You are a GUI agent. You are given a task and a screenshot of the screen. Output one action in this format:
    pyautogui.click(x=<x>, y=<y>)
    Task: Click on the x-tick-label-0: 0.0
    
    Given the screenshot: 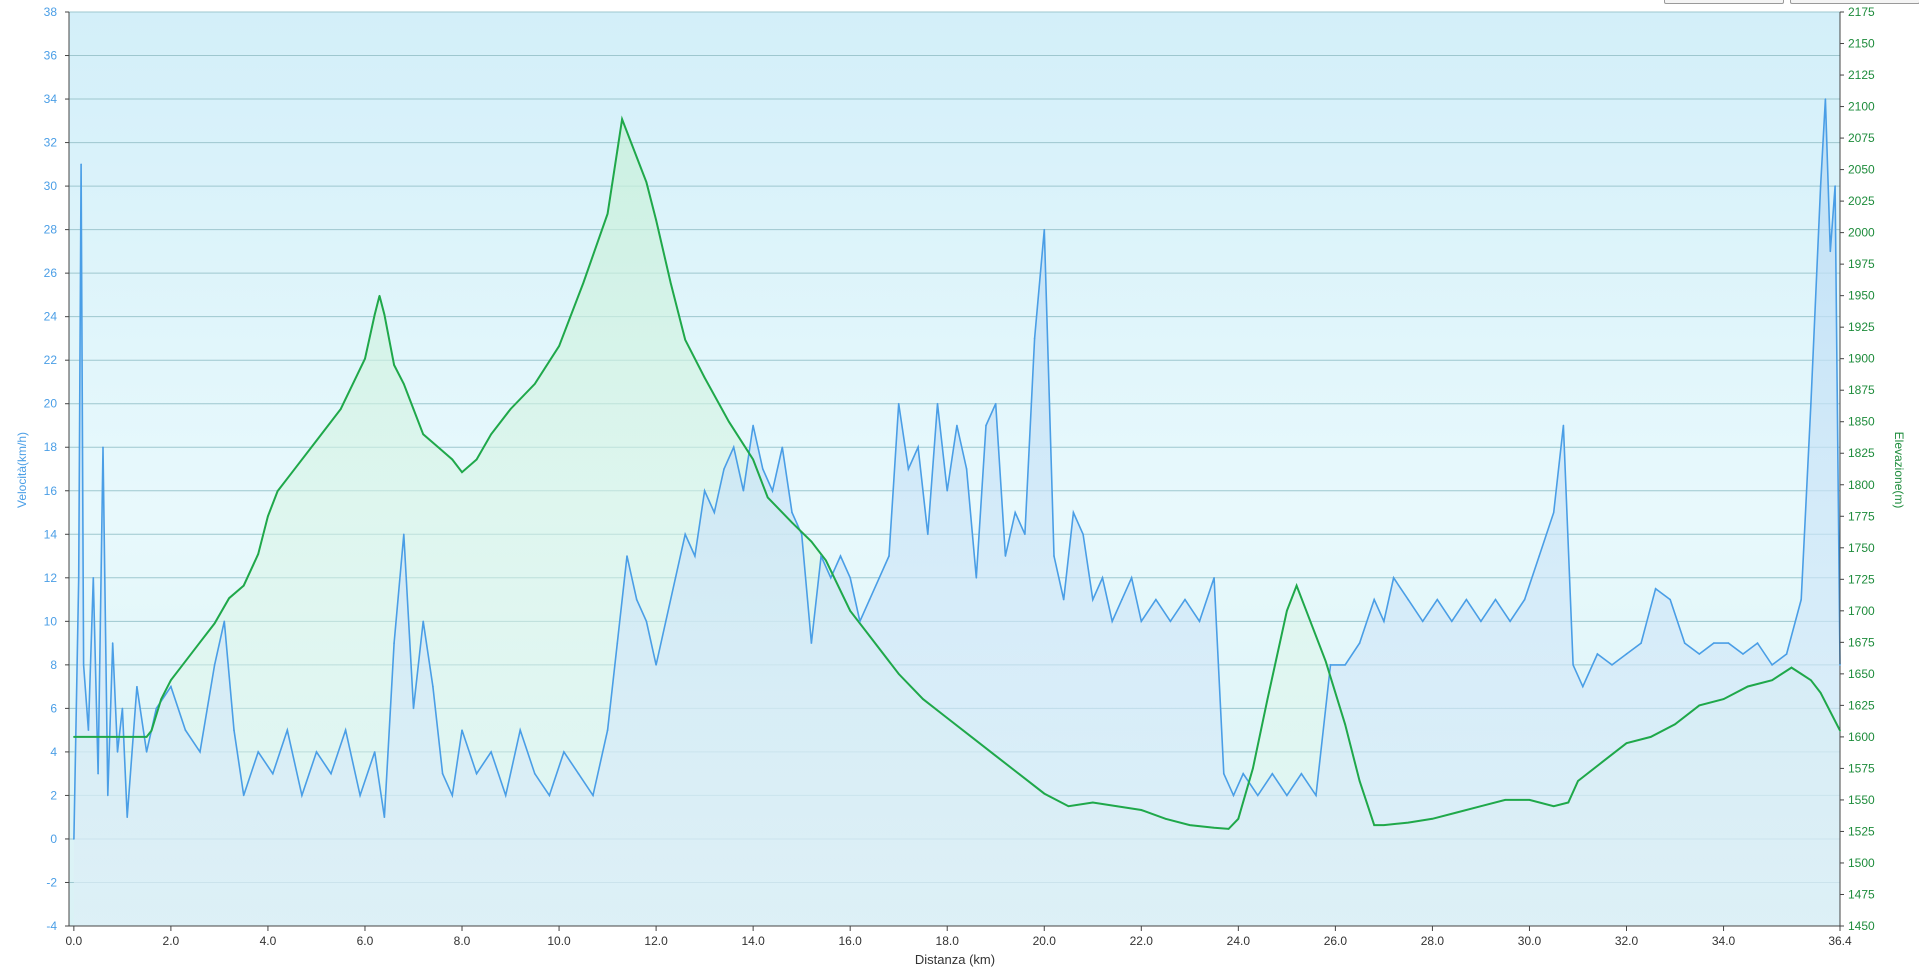 What is the action you would take?
    pyautogui.click(x=74, y=941)
    